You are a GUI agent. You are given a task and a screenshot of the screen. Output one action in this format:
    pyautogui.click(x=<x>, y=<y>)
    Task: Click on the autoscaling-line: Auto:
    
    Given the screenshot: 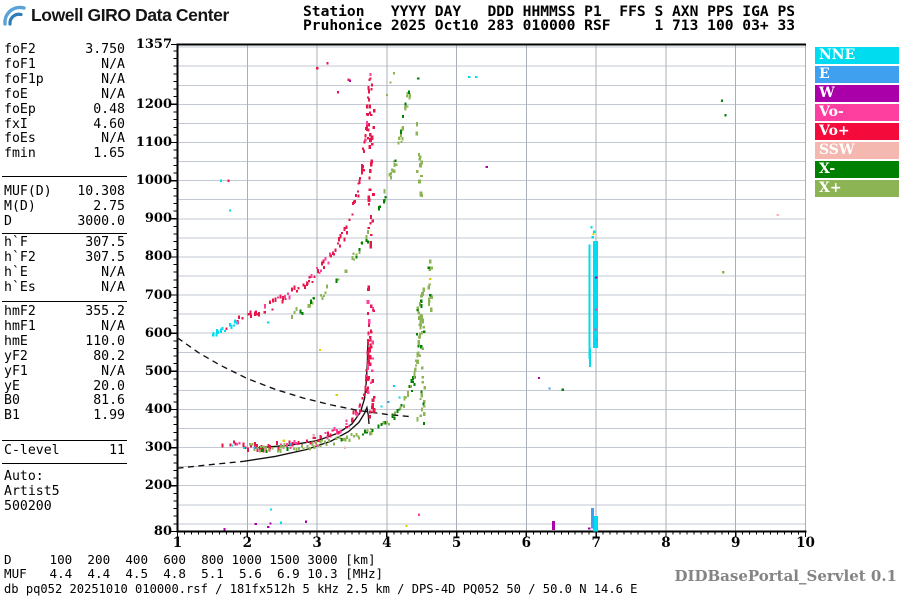 What is the action you would take?
    pyautogui.click(x=24, y=476)
    